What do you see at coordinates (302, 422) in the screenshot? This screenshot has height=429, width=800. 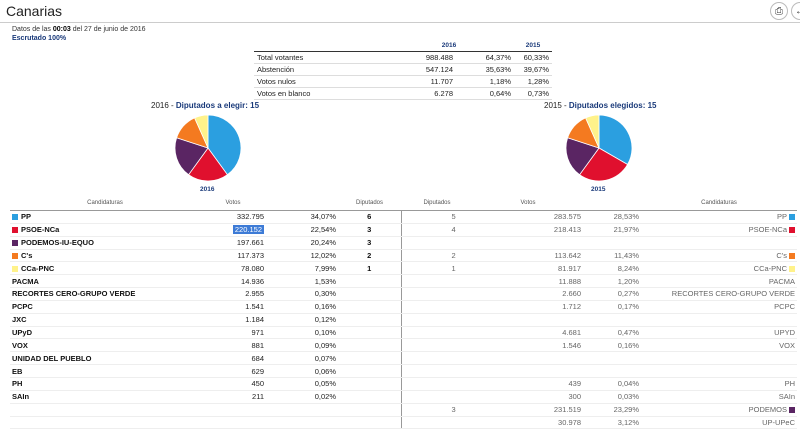 I see `pct` at bounding box center [302, 422].